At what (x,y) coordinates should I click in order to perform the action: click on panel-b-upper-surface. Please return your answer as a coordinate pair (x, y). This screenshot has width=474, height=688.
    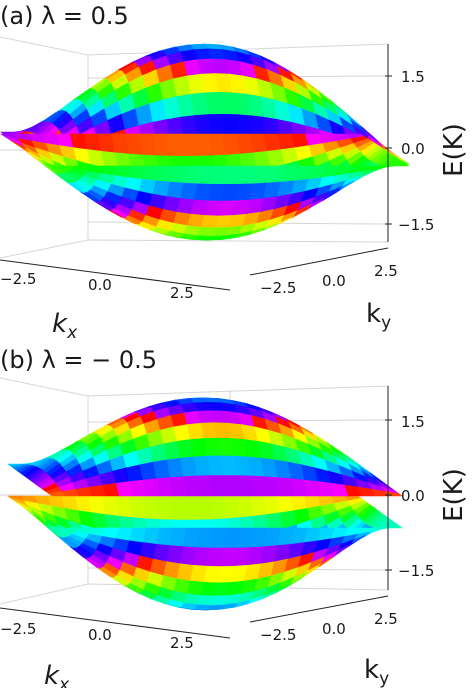
    Looking at the image, I should click on (205, 447).